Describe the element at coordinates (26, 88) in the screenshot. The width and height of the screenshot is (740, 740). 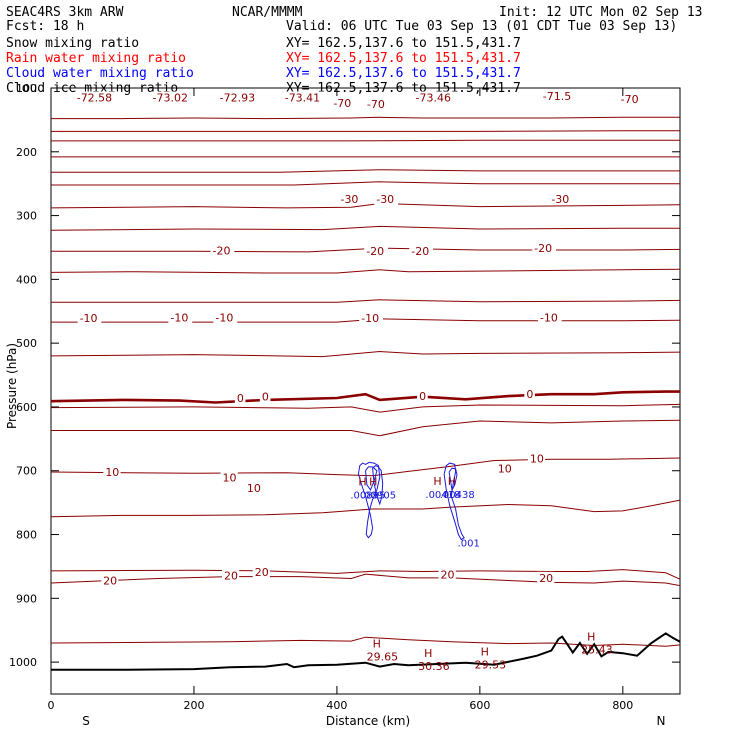
I see `y-tick-label-top: 100` at that location.